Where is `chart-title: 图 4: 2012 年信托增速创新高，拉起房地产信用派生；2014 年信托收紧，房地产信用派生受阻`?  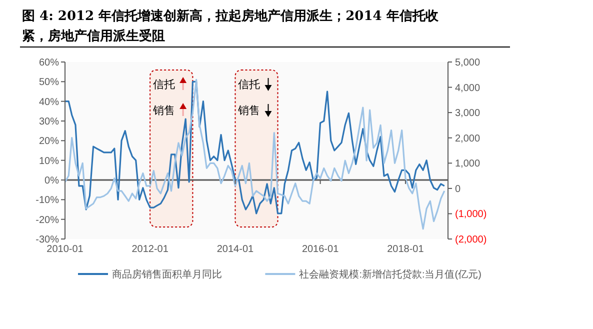 chart-title: 图 4: 2012 年信托增速创新高，拉起房地产信用派生；2014 年信托收紧，房地产信用派生受阻 is located at coordinates (231, 26).